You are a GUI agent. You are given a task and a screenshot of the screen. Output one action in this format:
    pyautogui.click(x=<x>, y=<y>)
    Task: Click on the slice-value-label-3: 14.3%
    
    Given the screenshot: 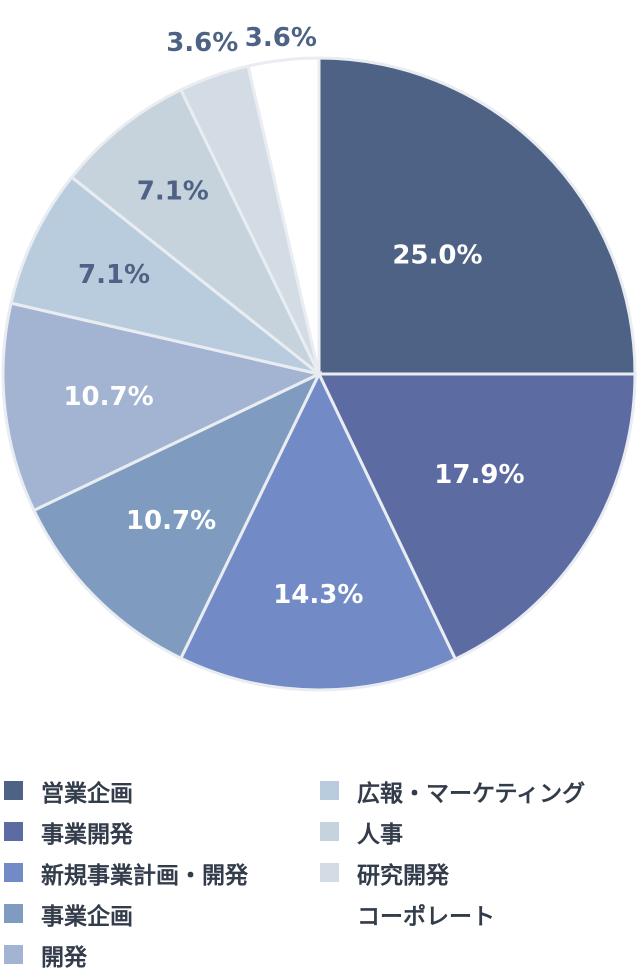 What is the action you would take?
    pyautogui.click(x=318, y=595)
    